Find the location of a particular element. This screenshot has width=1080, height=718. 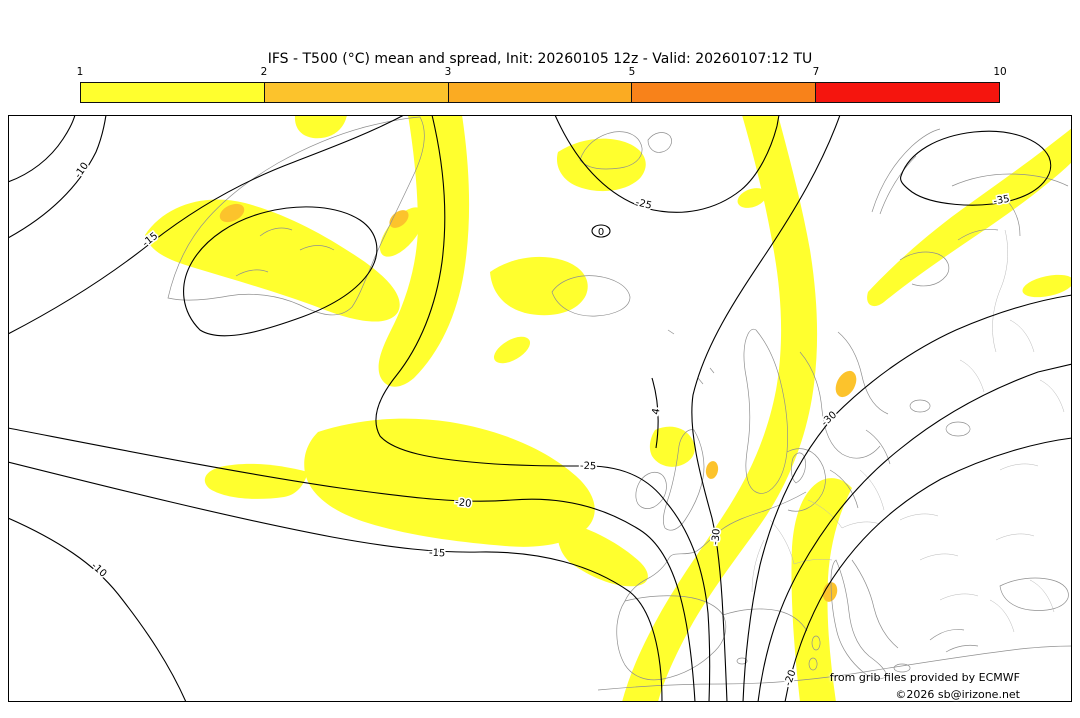

norway-coastline is located at coordinates (765, 411).